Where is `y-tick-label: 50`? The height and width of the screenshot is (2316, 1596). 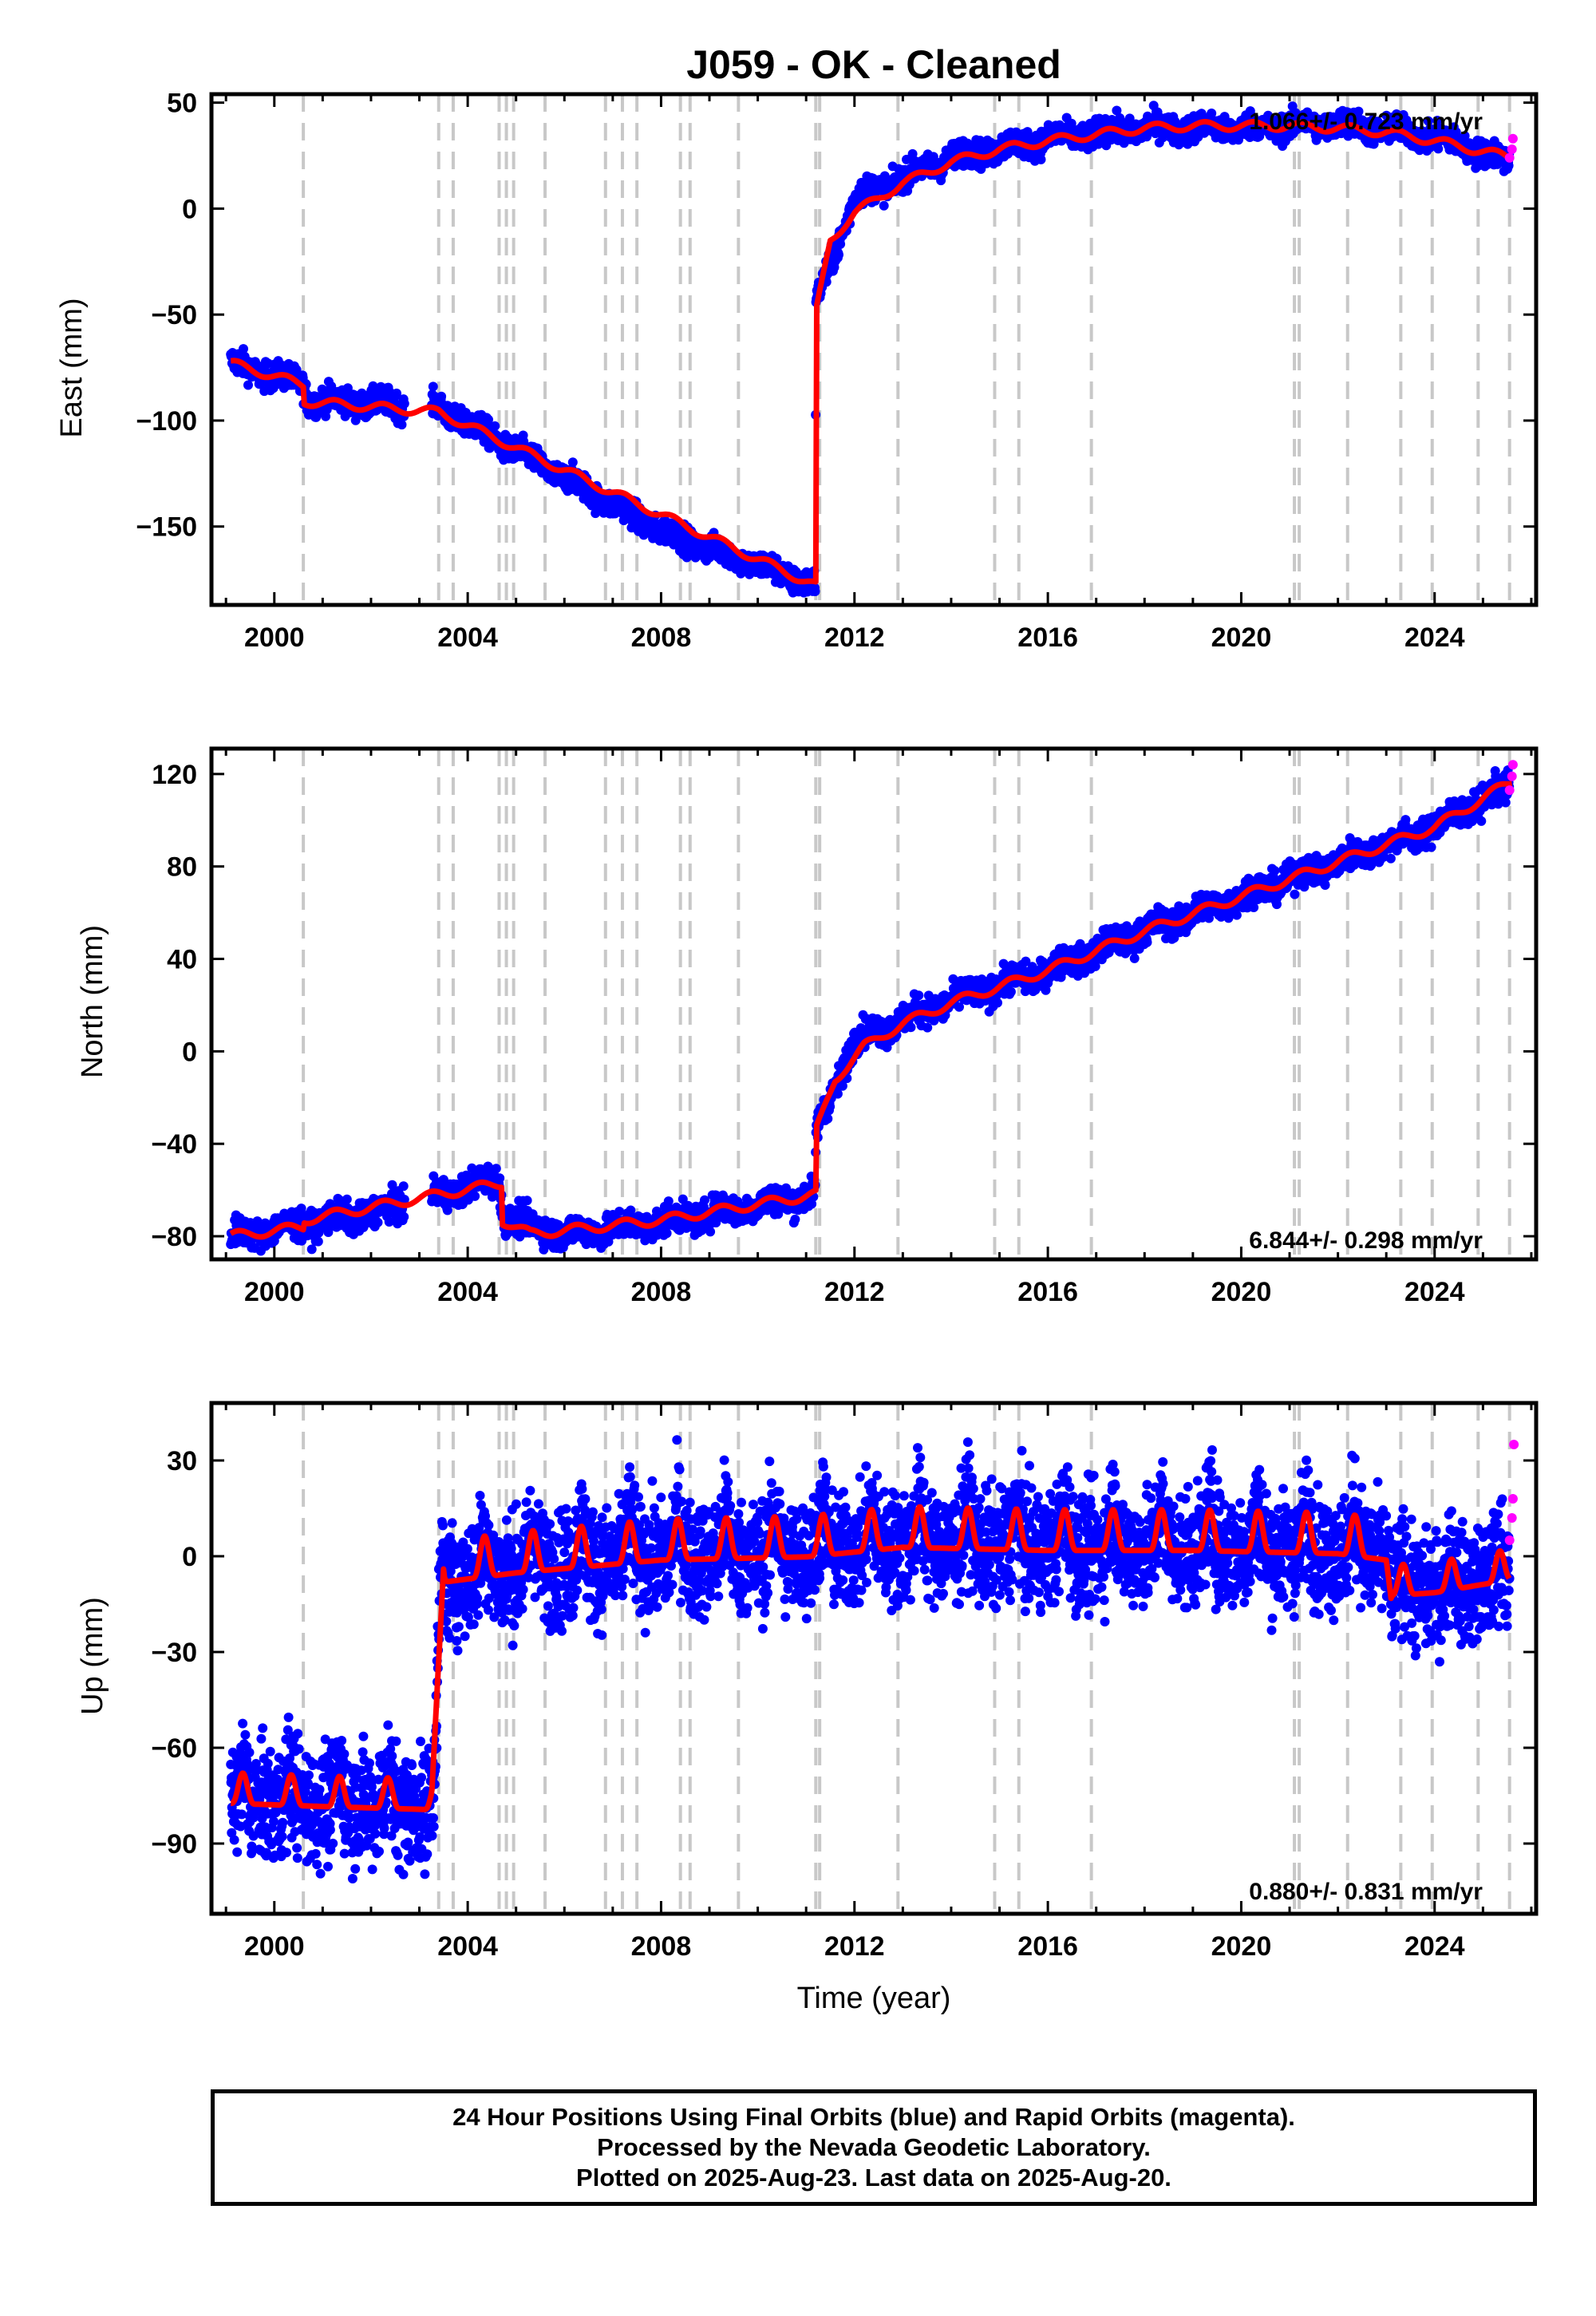 y-tick-label: 50 is located at coordinates (182, 104).